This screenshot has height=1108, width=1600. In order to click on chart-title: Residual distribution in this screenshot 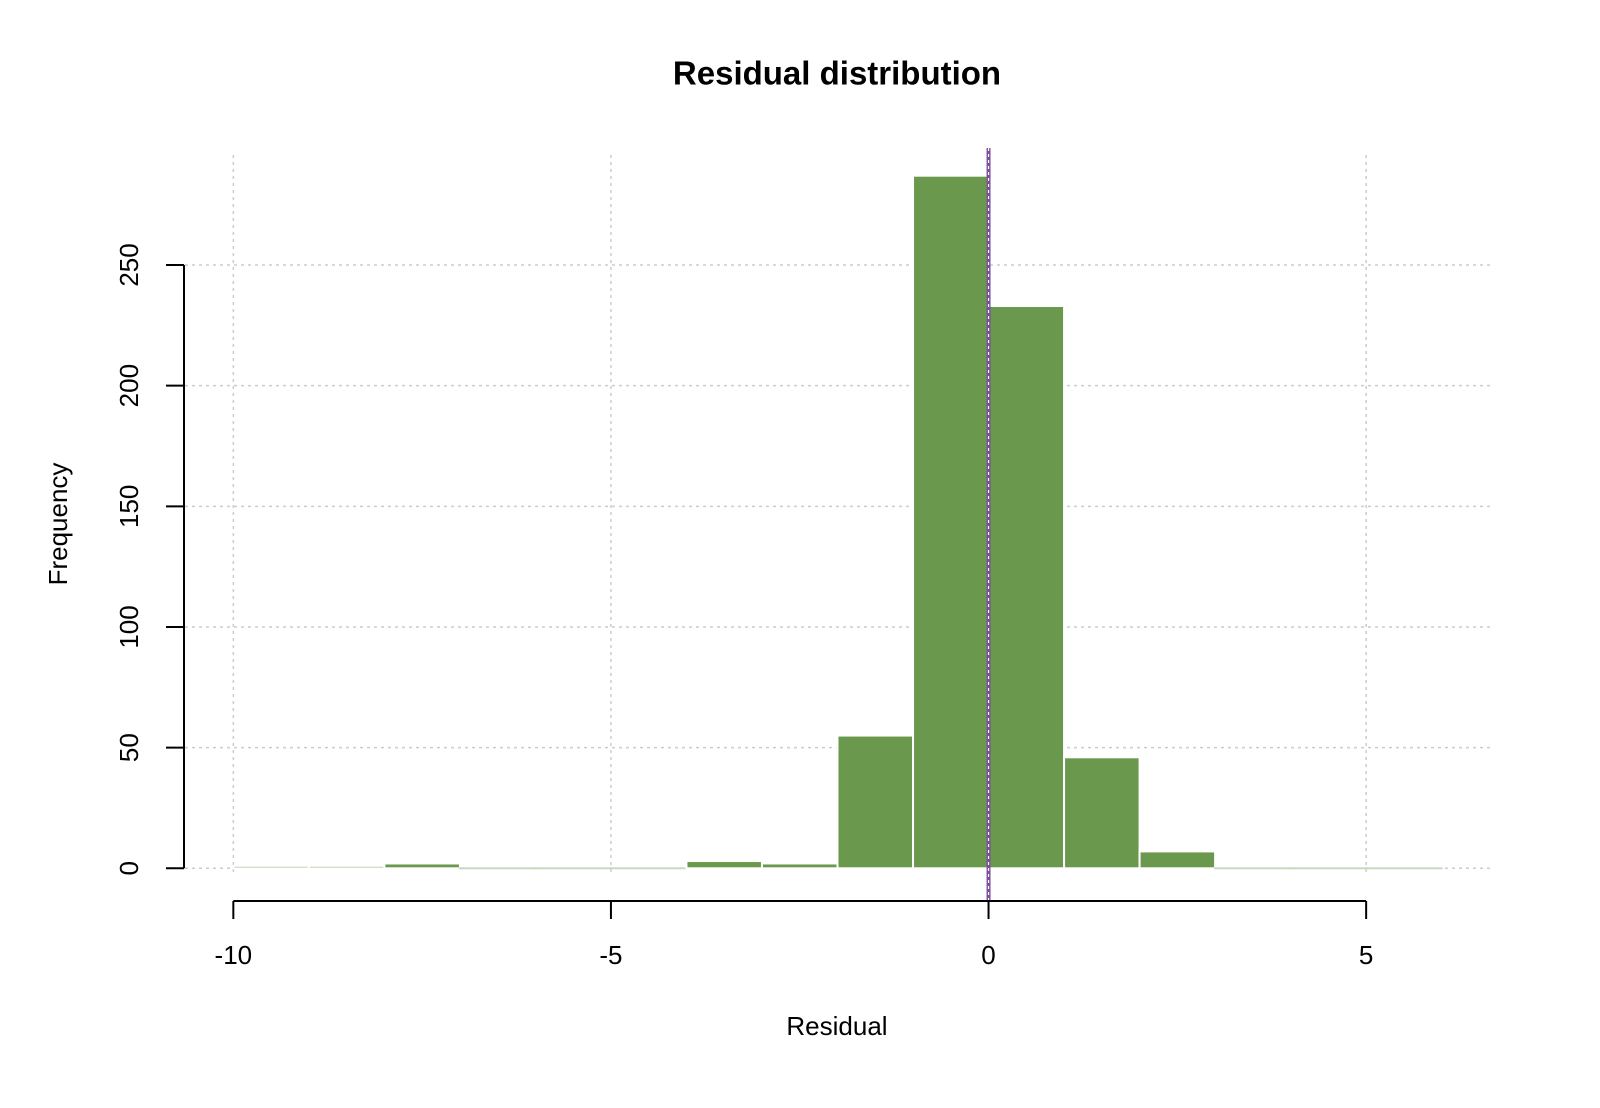, I will do `click(837, 73)`.